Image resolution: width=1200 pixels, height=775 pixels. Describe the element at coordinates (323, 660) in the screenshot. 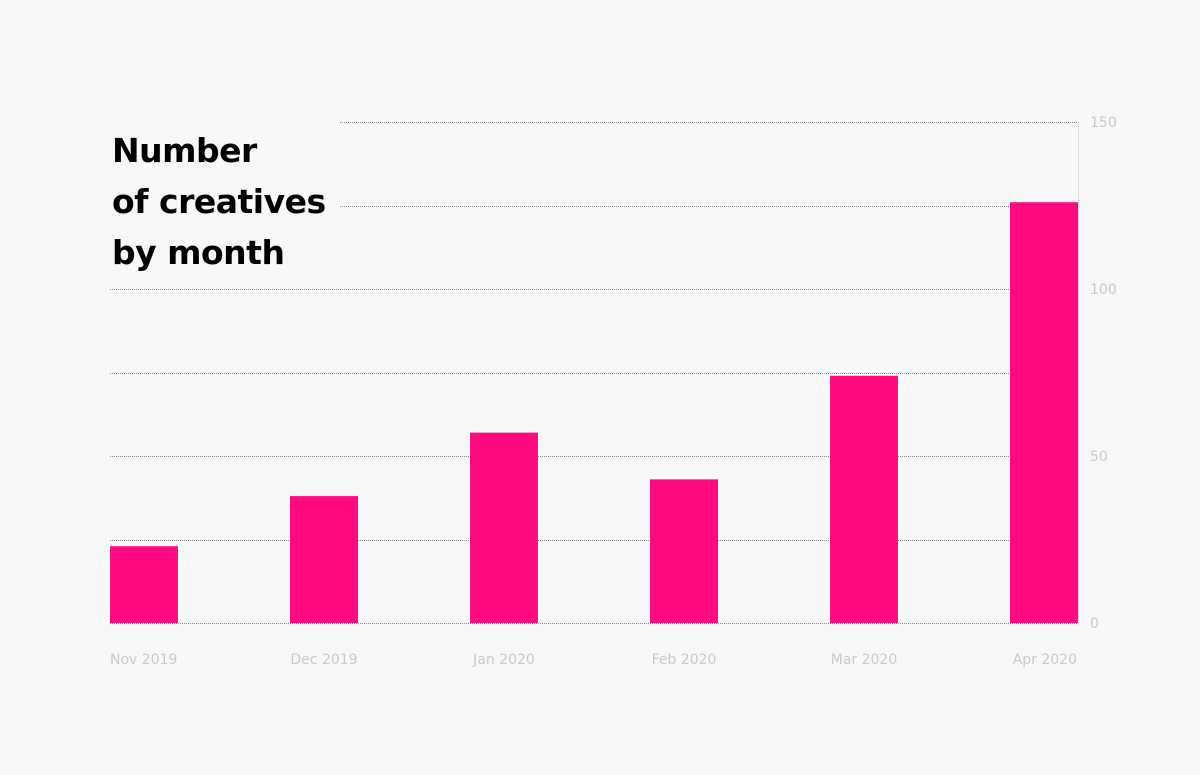

I see `x-tick-label: Dec 2019` at that location.